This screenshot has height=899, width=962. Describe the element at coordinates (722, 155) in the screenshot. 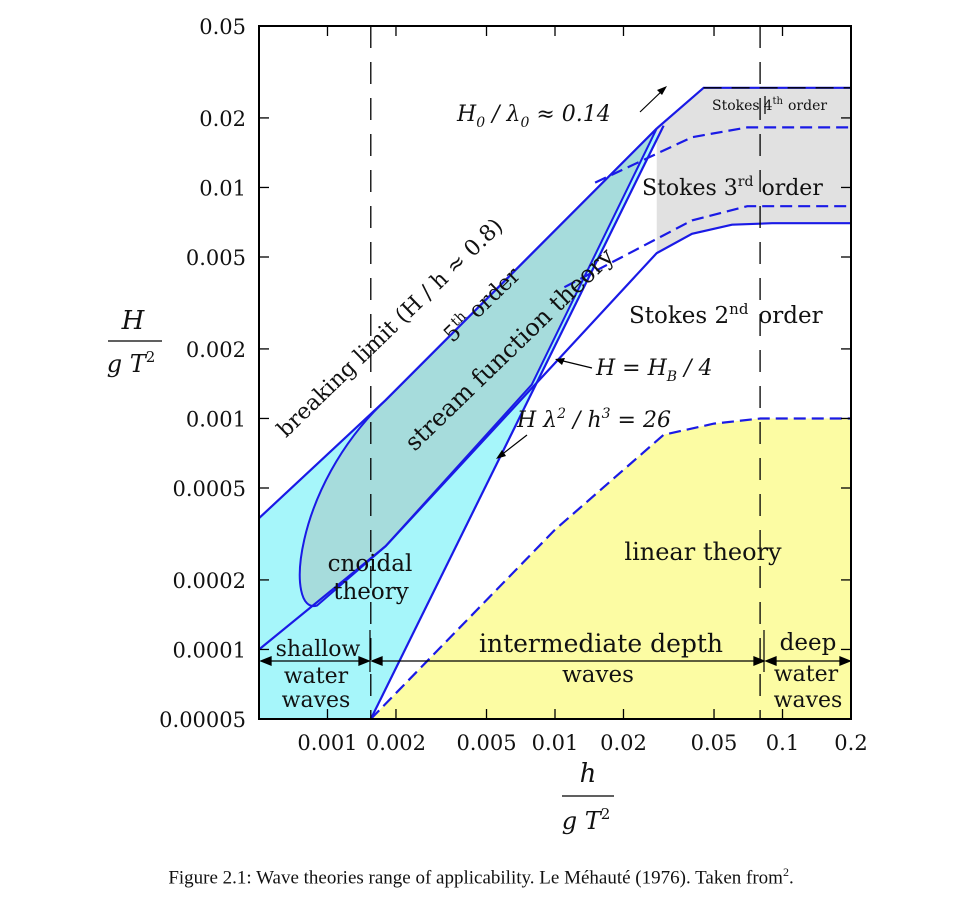

I see `stokes4-boundary` at that location.